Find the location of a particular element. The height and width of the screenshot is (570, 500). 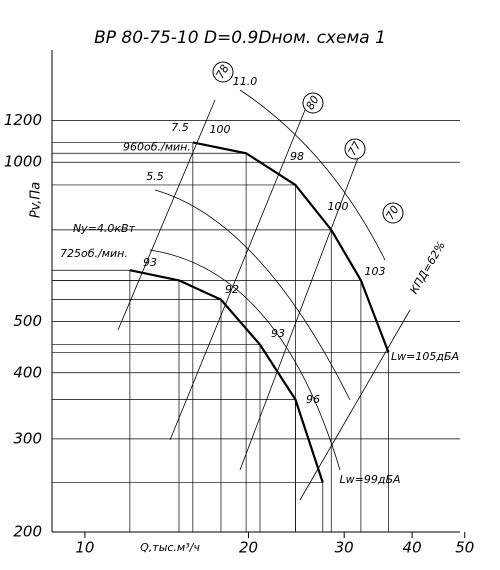

x-tick-label: 10 is located at coordinates (84, 548).